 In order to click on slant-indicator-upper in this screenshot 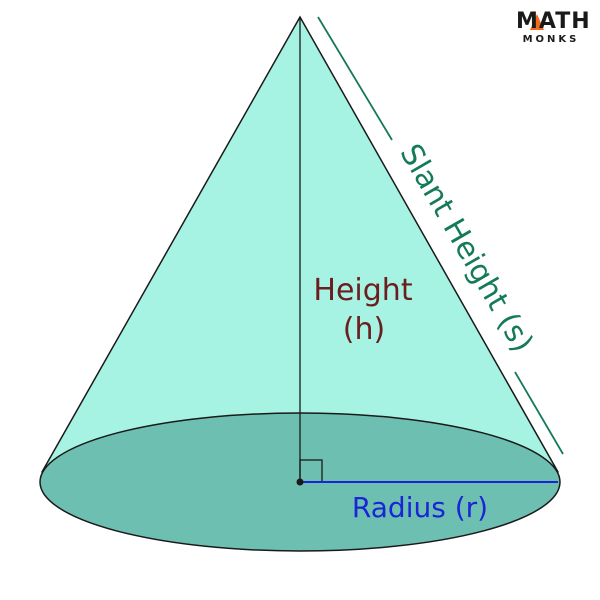, I will do `click(355, 78)`.